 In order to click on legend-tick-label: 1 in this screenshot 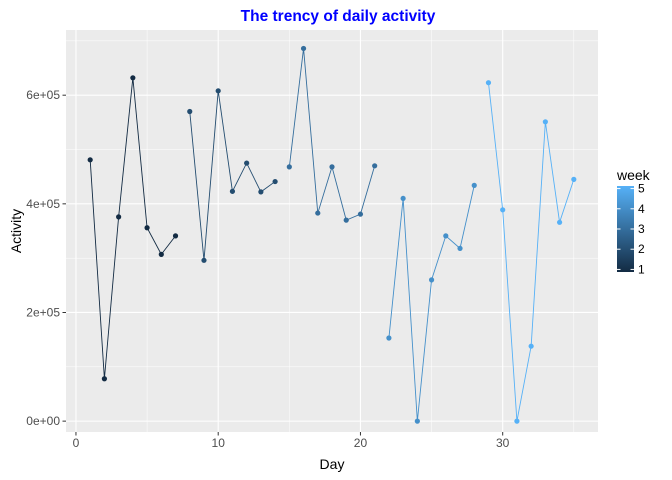, I will do `click(641, 269)`.